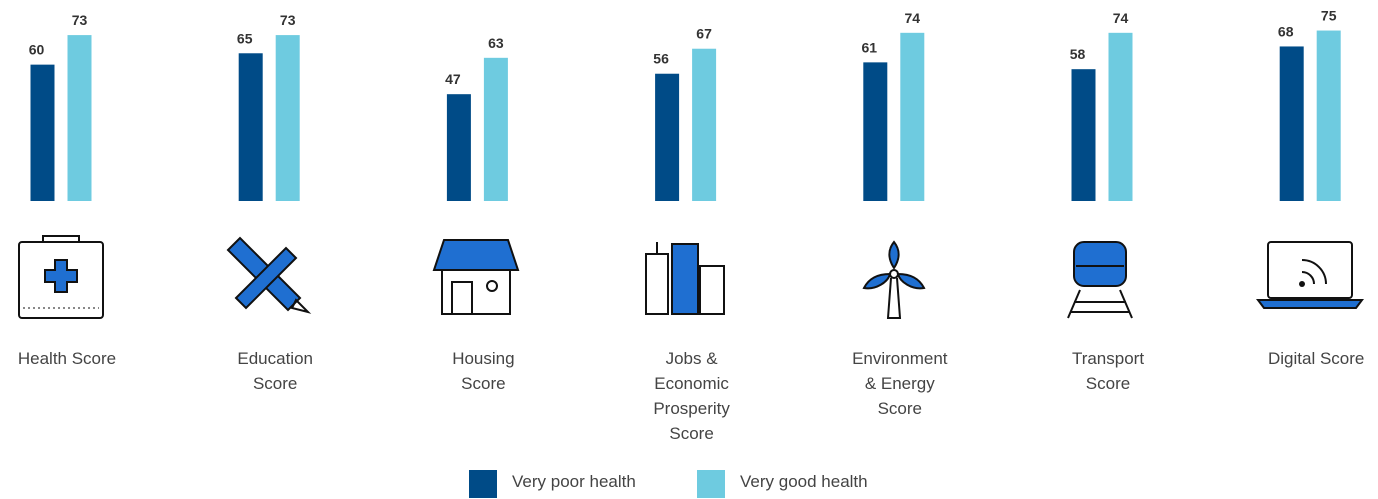  I want to click on value-label: 68, so click(1286, 31).